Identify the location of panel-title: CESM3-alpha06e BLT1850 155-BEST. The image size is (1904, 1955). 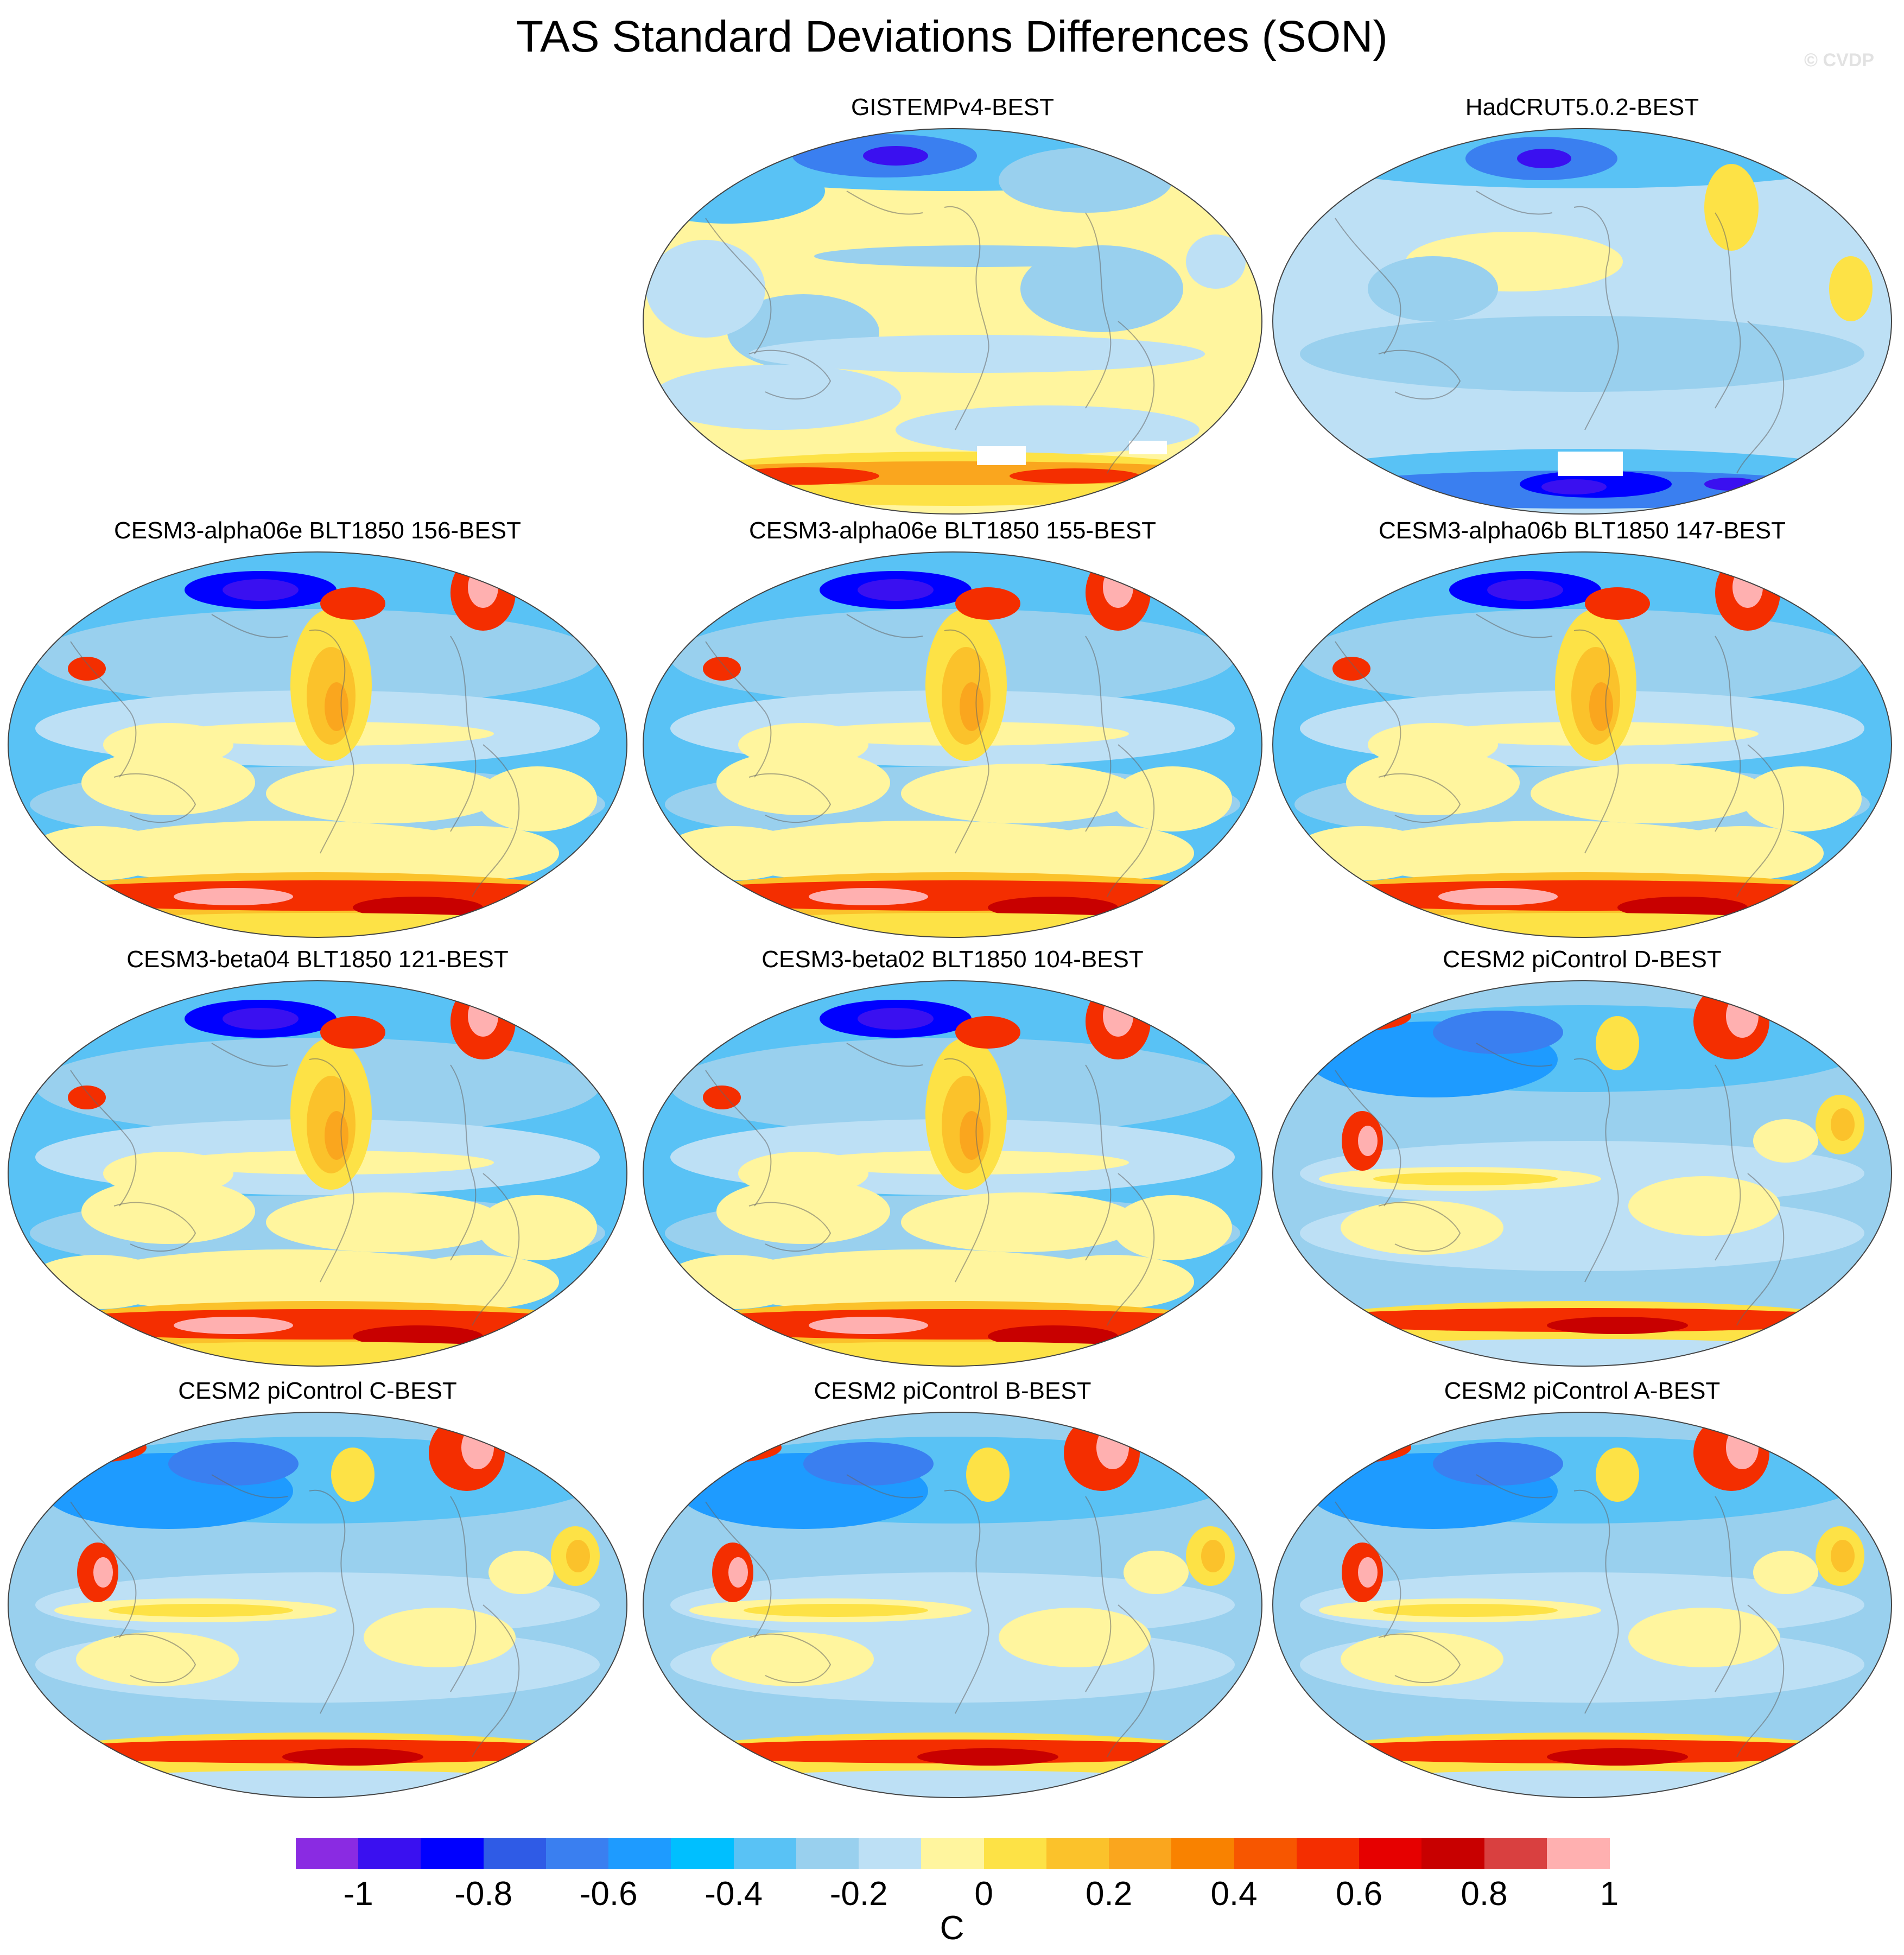
(952, 530).